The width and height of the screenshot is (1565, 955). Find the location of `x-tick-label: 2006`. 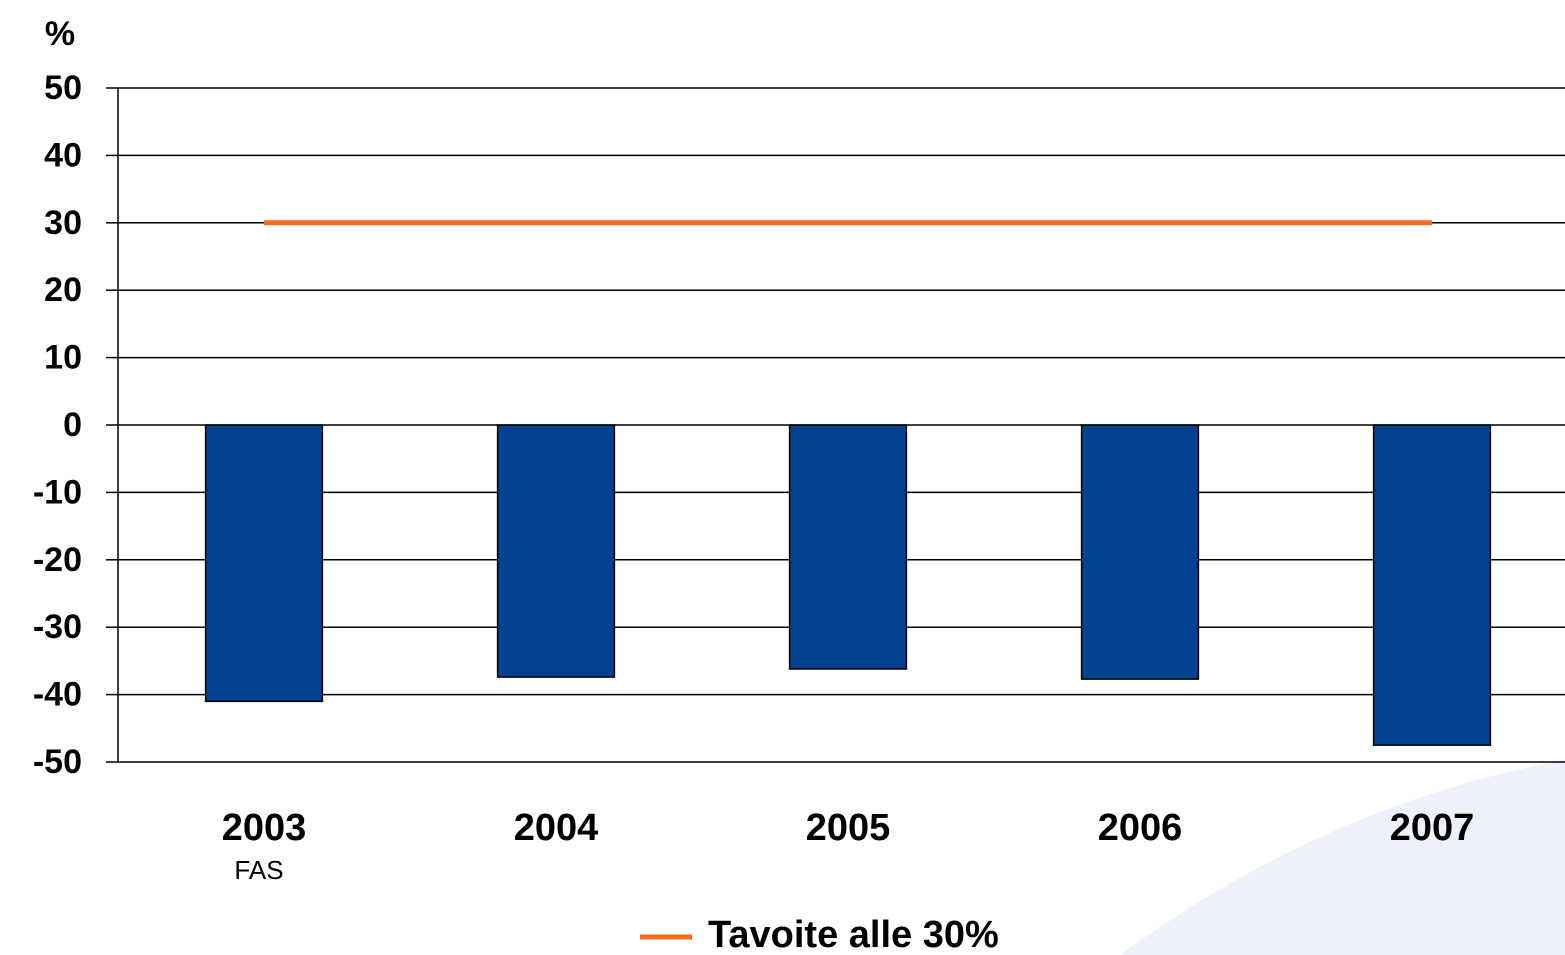

x-tick-label: 2006 is located at coordinates (1140, 828).